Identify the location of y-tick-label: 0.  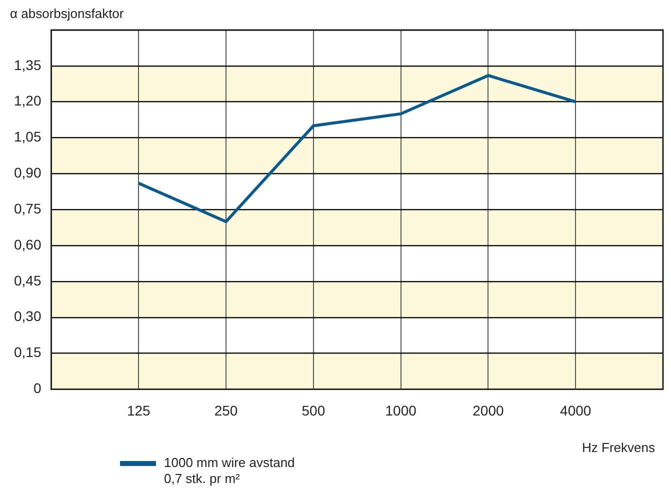
(37, 388).